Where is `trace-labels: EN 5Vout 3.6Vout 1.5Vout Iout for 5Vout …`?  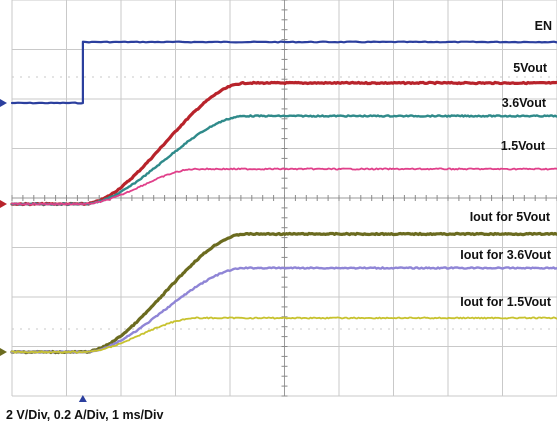
trace-labels: EN 5Vout 3.6Vout 1.5Vout Iout for 5Vout … is located at coordinates (506, 164).